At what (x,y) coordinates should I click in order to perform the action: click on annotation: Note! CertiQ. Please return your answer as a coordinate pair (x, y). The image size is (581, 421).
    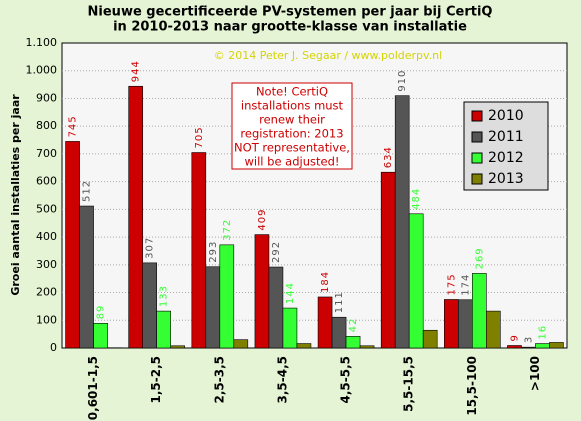
    Looking at the image, I should click on (292, 92).